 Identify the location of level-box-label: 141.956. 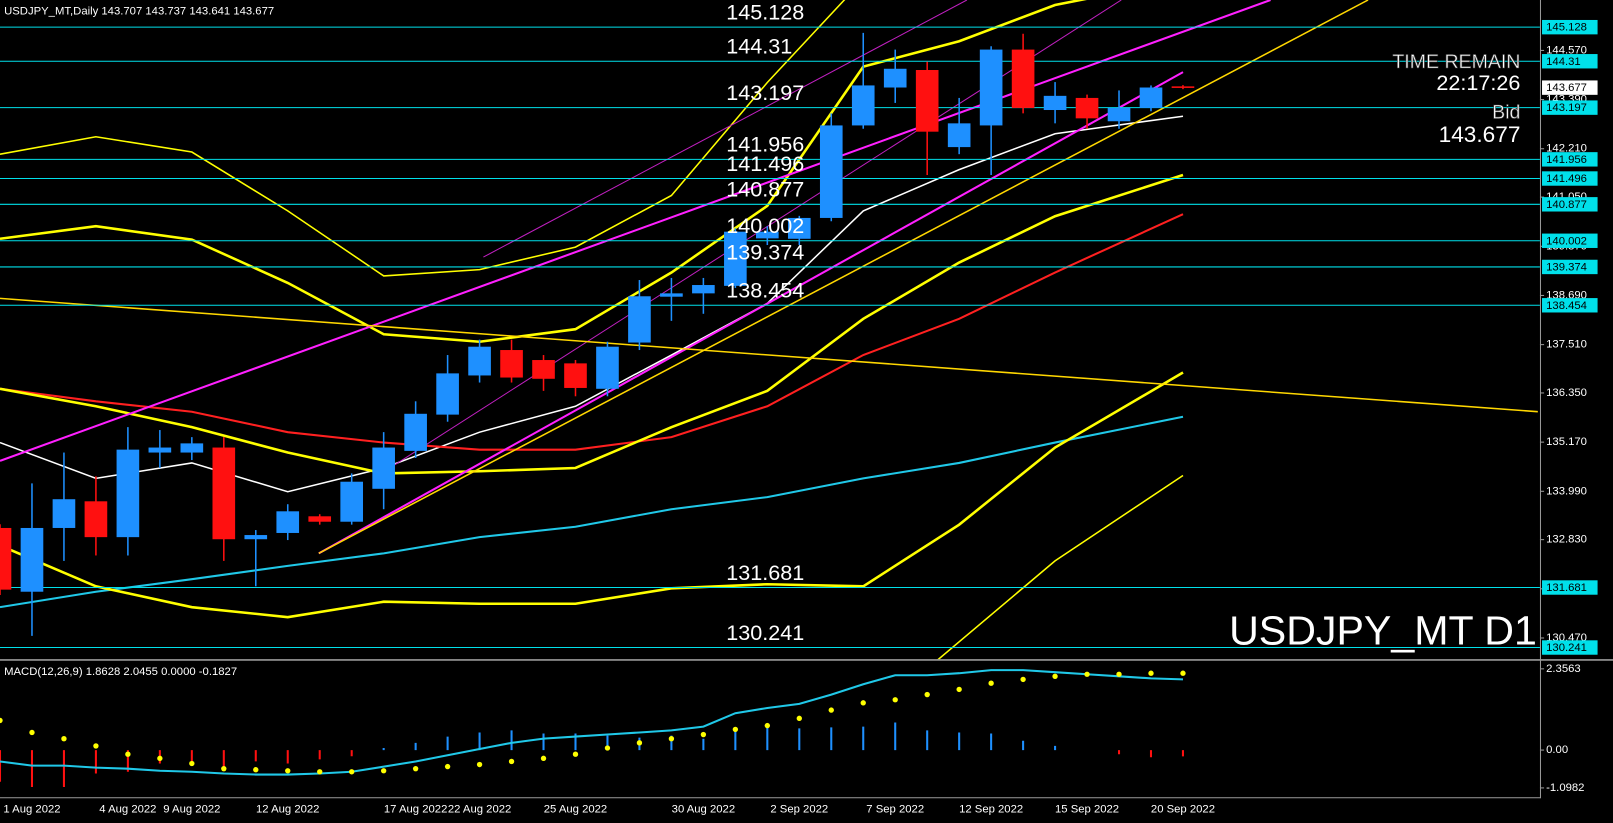
(1566, 160).